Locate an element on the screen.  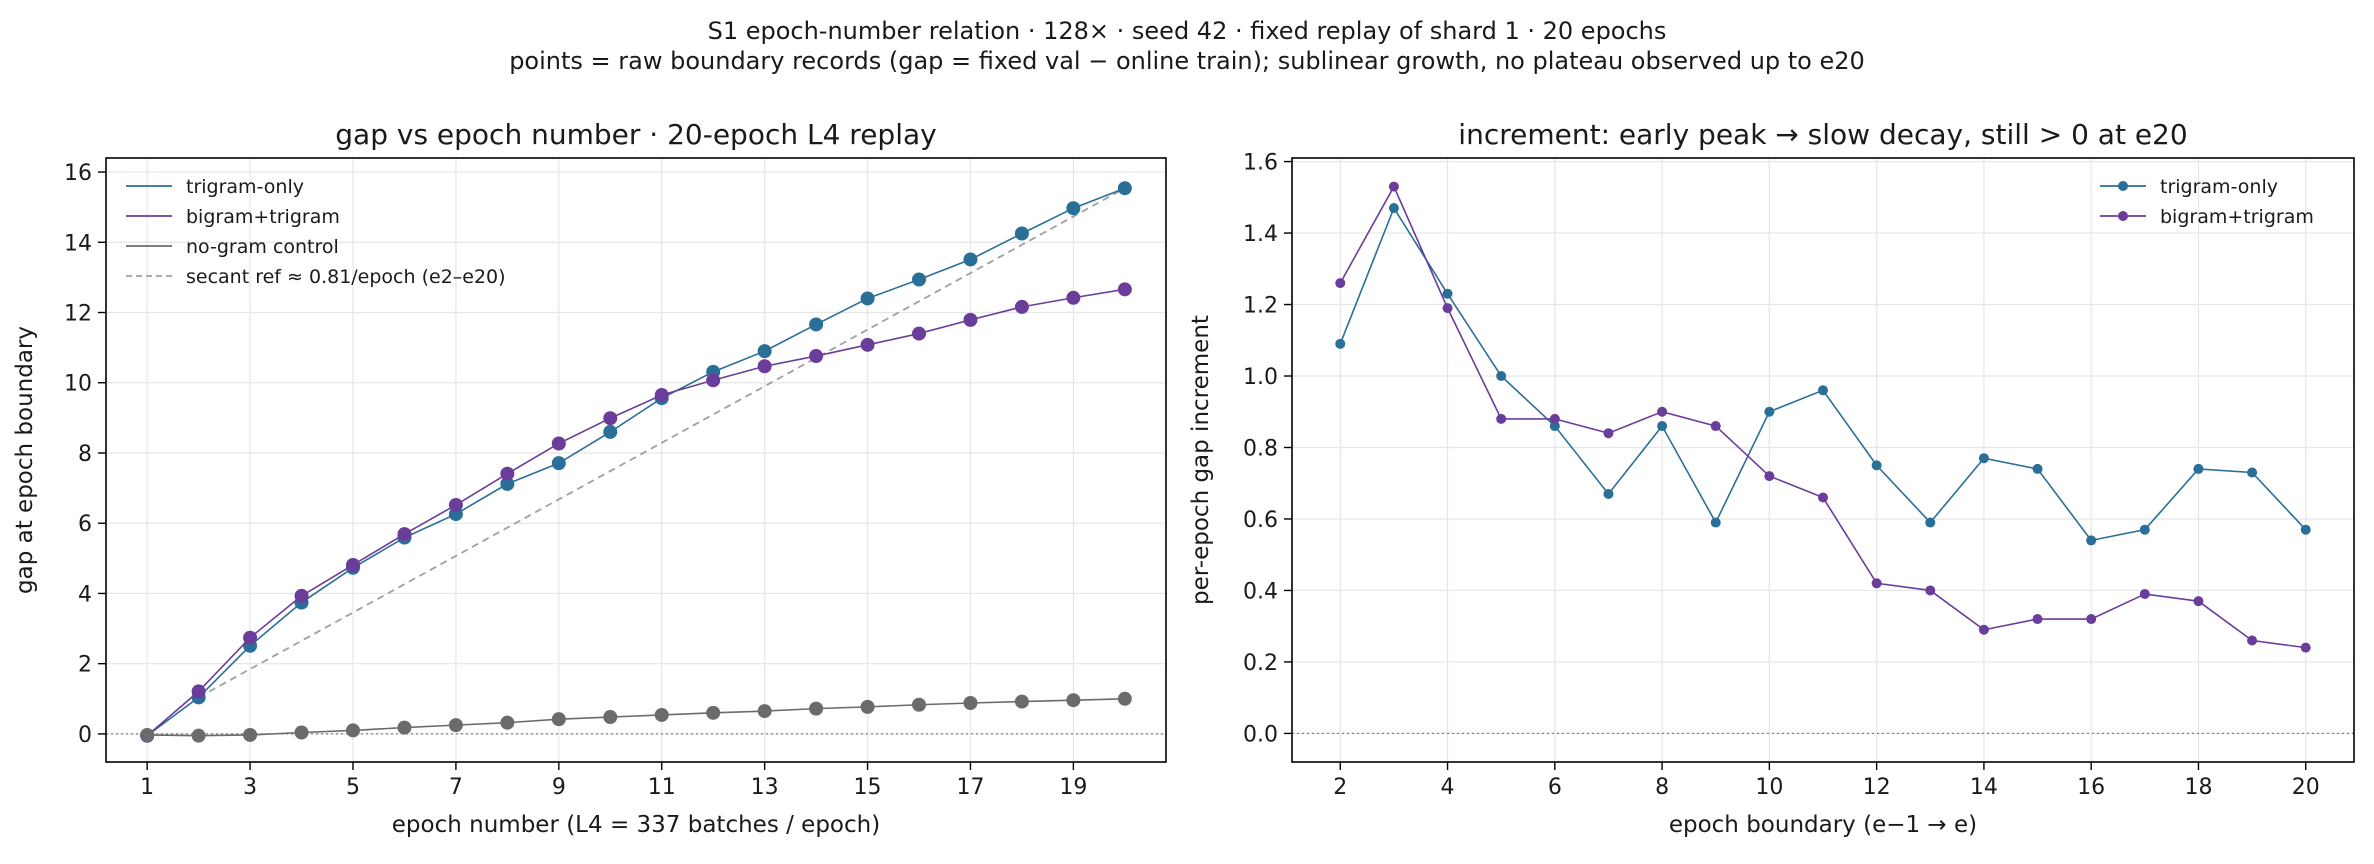
x-tick-label: 20 is located at coordinates (2306, 787).